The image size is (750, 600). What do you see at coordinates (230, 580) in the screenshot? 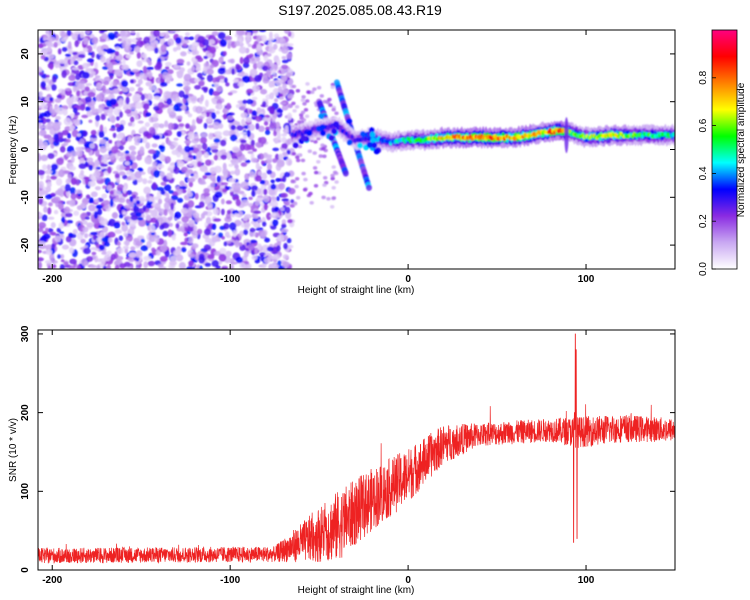
I see `x-tick-label: -100` at bounding box center [230, 580].